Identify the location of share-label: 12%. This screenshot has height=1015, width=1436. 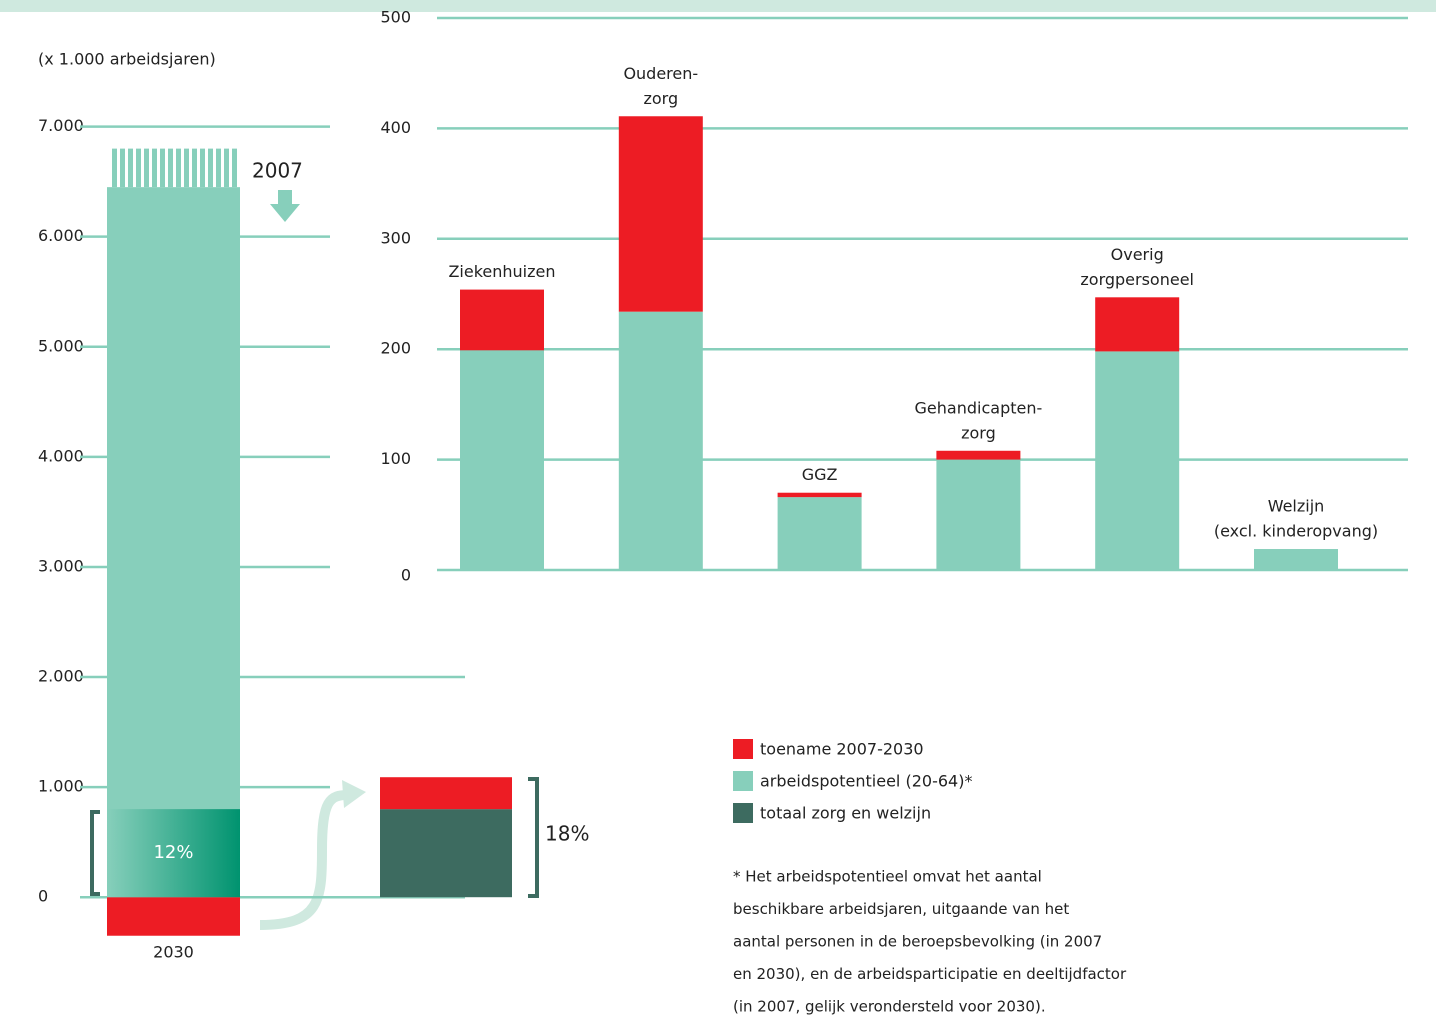
(173, 852).